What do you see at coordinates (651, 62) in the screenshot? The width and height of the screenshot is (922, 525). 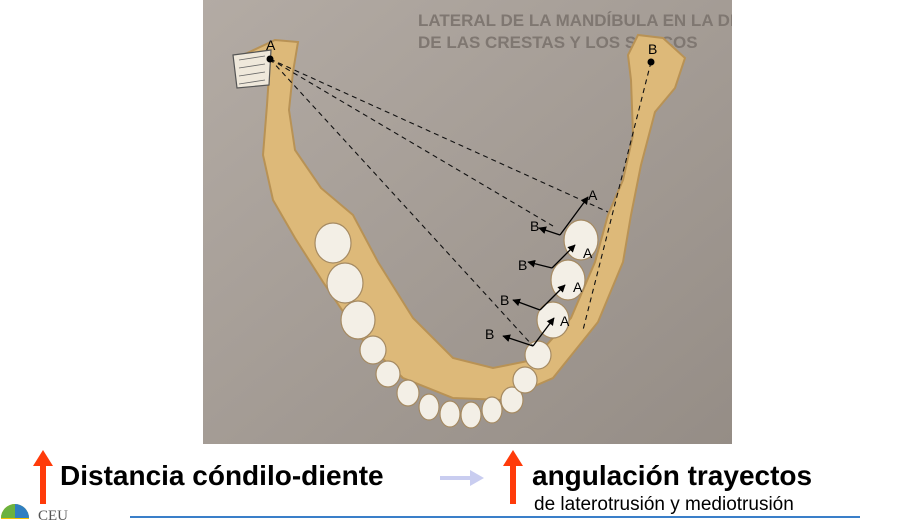 I see `point-b-condyle` at bounding box center [651, 62].